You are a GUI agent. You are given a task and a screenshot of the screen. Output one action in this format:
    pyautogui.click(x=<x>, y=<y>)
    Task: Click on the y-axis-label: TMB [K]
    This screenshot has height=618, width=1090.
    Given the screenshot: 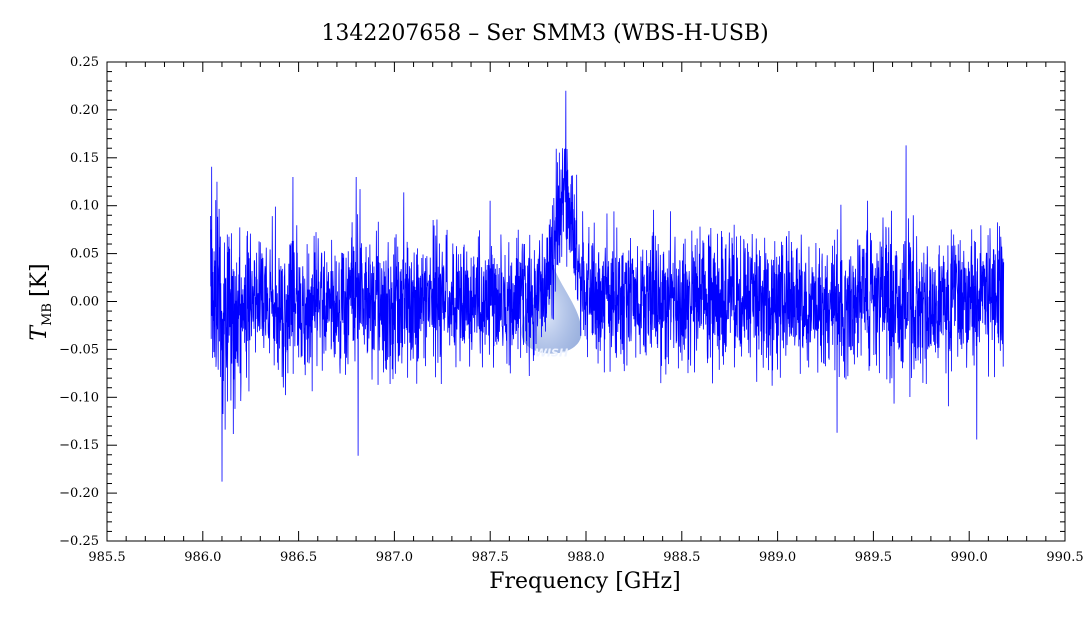 What is the action you would take?
    pyautogui.click(x=41, y=301)
    